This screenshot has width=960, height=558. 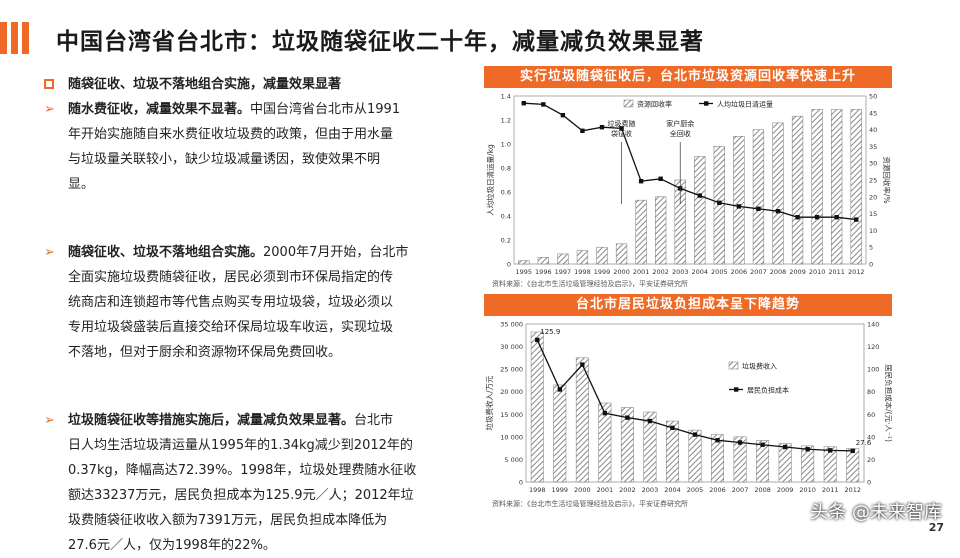 I want to click on watermark: 头条 @未来智库, so click(x=876, y=512).